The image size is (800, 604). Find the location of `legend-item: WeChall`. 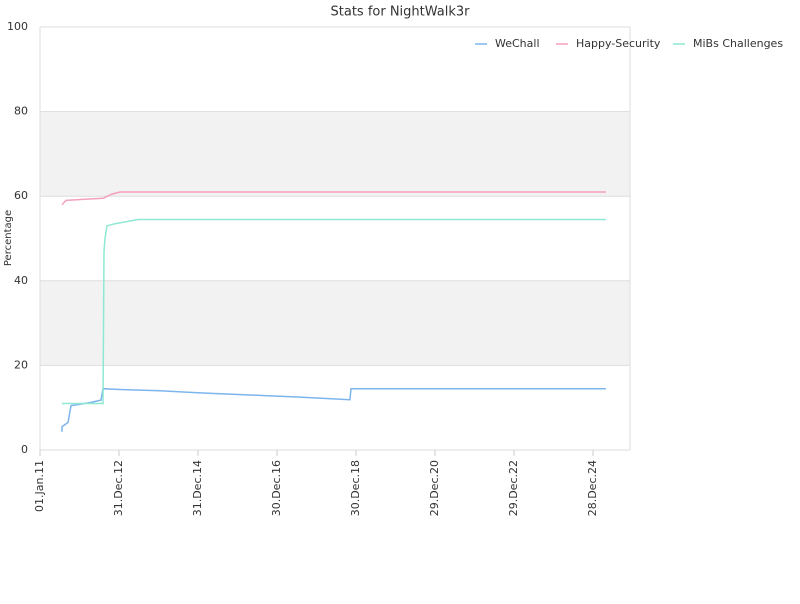

legend-item: WeChall is located at coordinates (507, 43).